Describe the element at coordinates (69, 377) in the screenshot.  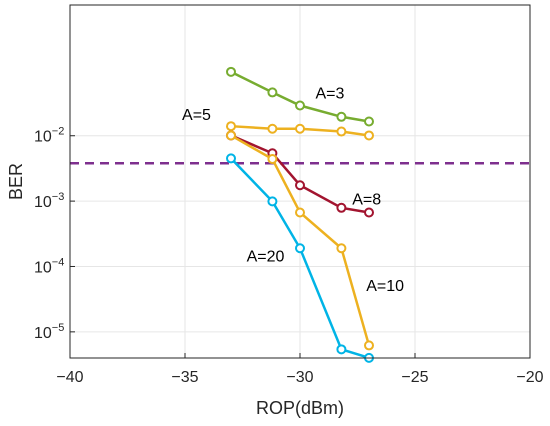
I see `x-tick-label: −40` at that location.